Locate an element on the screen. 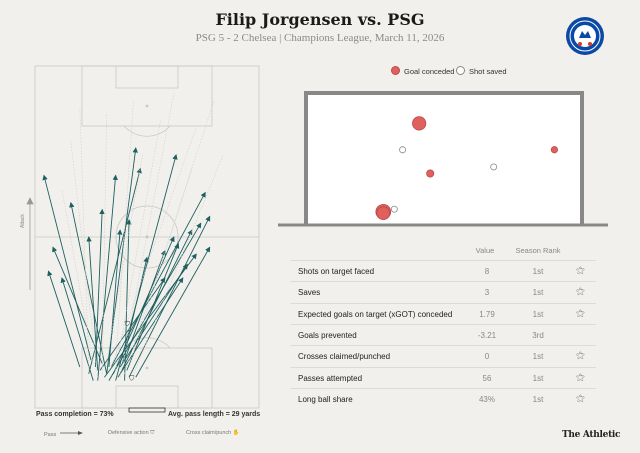 The height and width of the screenshot is (453, 640). legend-saved-label: Shot saved is located at coordinates (488, 71).